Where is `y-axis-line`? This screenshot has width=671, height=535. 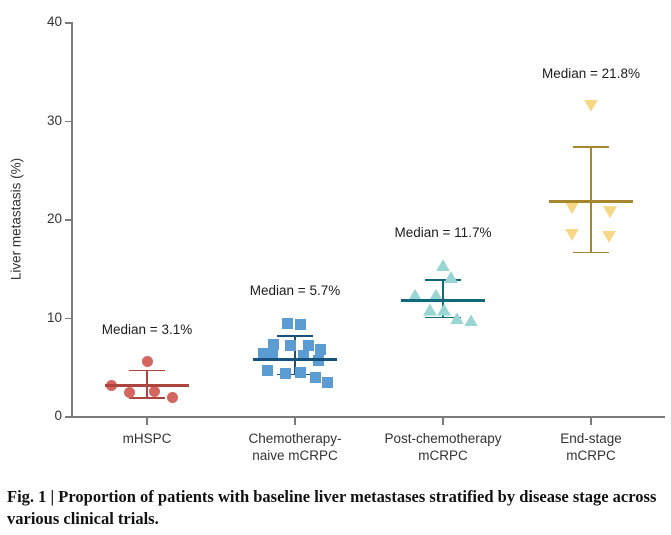 y-axis-line is located at coordinates (72, 220).